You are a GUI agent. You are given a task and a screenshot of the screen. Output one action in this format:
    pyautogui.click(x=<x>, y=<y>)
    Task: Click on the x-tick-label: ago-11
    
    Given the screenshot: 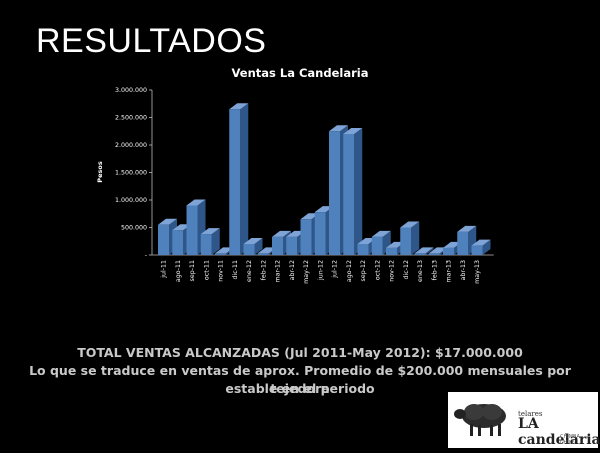 What is the action you would take?
    pyautogui.click(x=178, y=271)
    